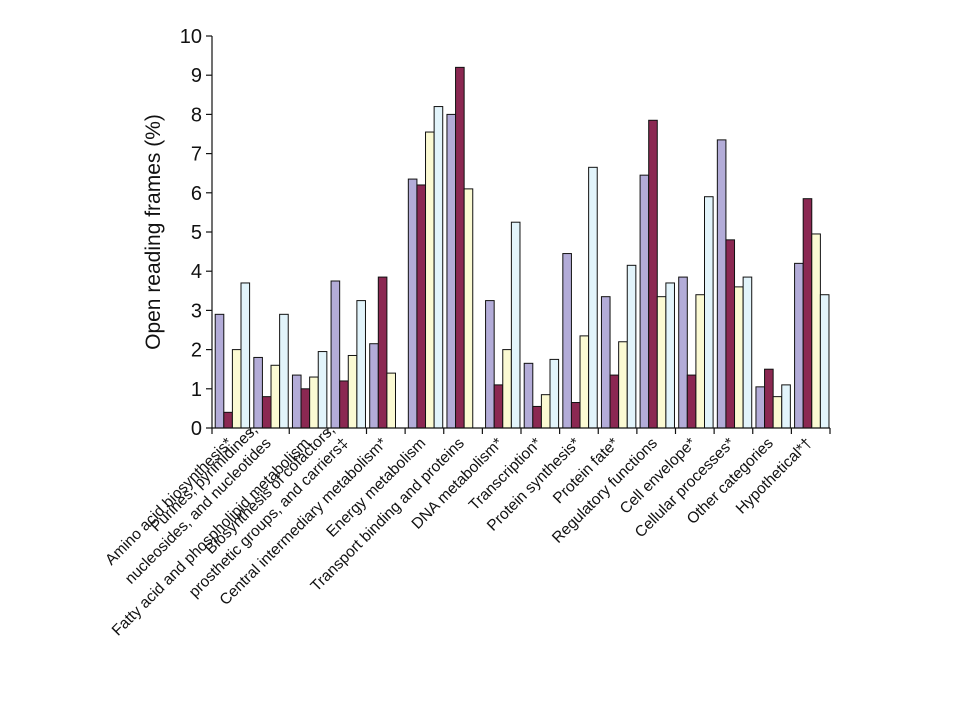 This screenshot has width=960, height=720. I want to click on bar-s2-c12, so click(653, 274).